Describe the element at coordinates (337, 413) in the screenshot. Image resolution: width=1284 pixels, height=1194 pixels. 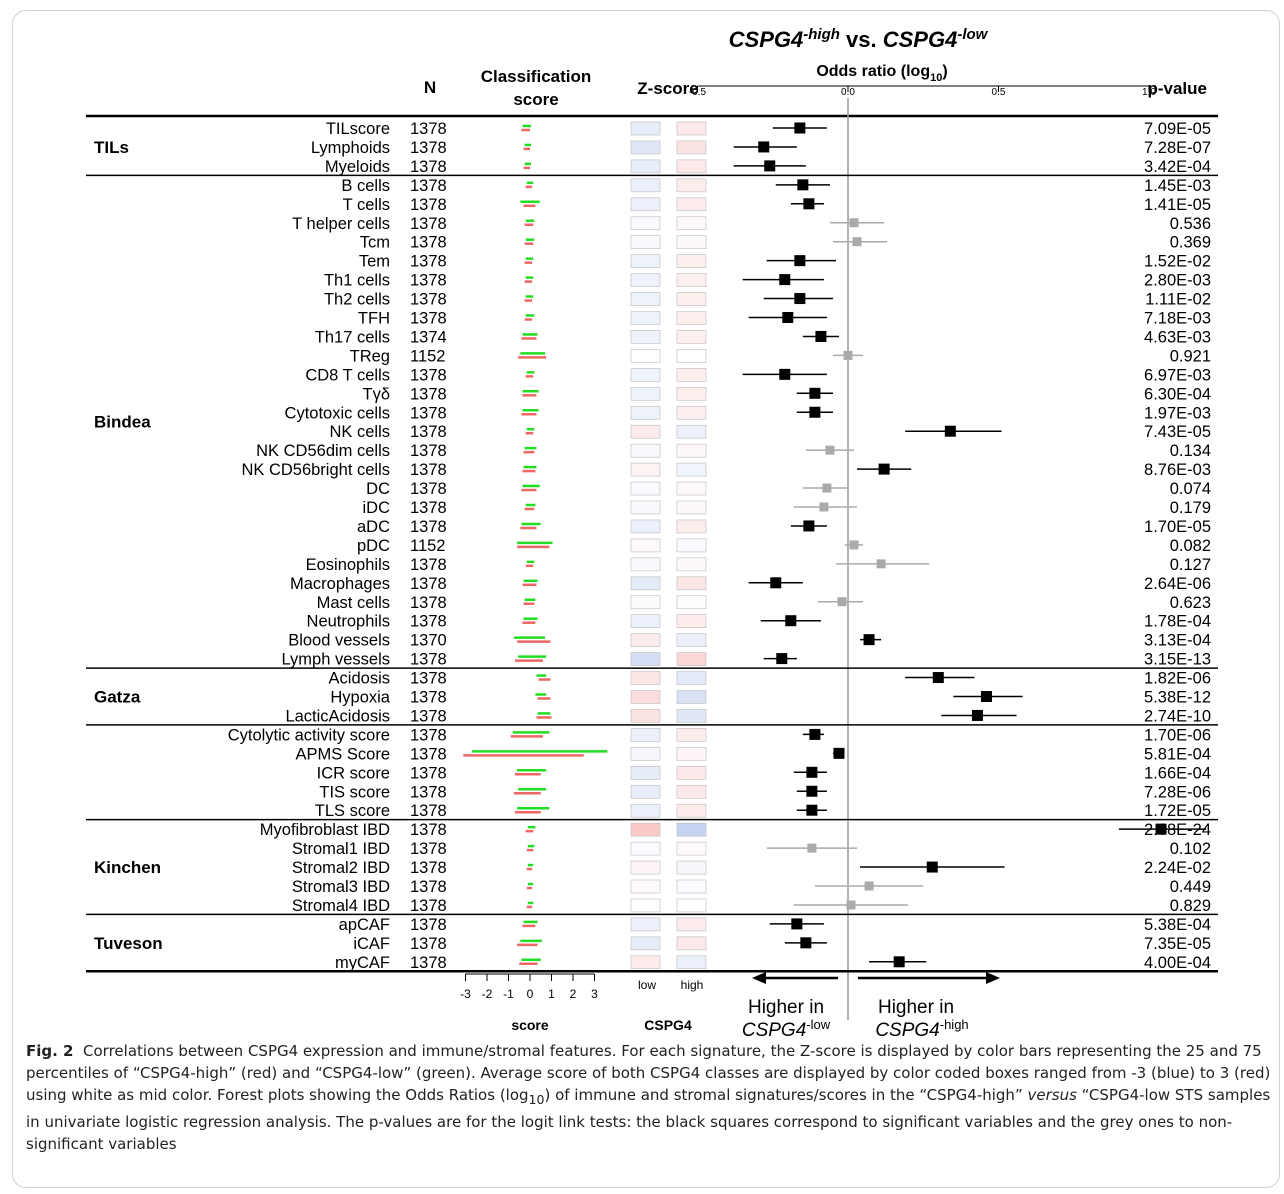
I see `row-label: Cytotoxic cells` at that location.